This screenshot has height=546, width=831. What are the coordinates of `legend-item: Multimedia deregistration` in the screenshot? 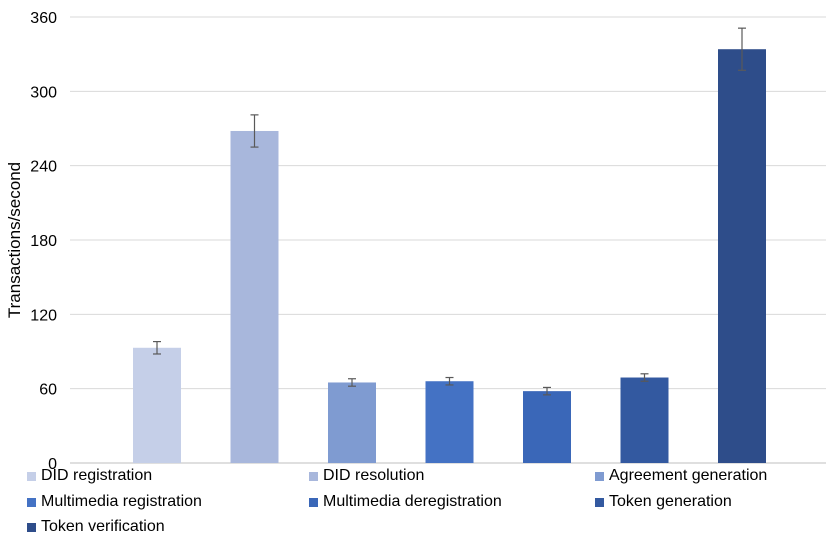 It's located at (405, 502).